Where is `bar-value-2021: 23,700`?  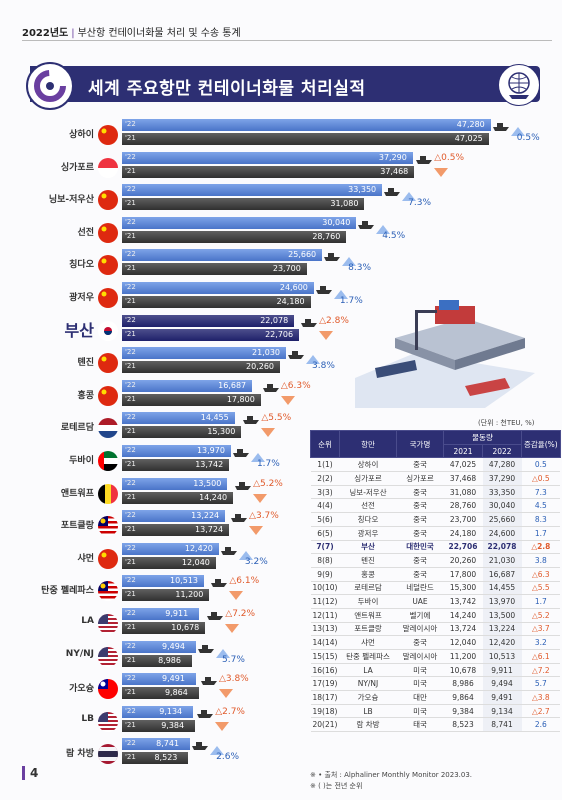
bar-value-2021: 23,700 is located at coordinates (286, 269).